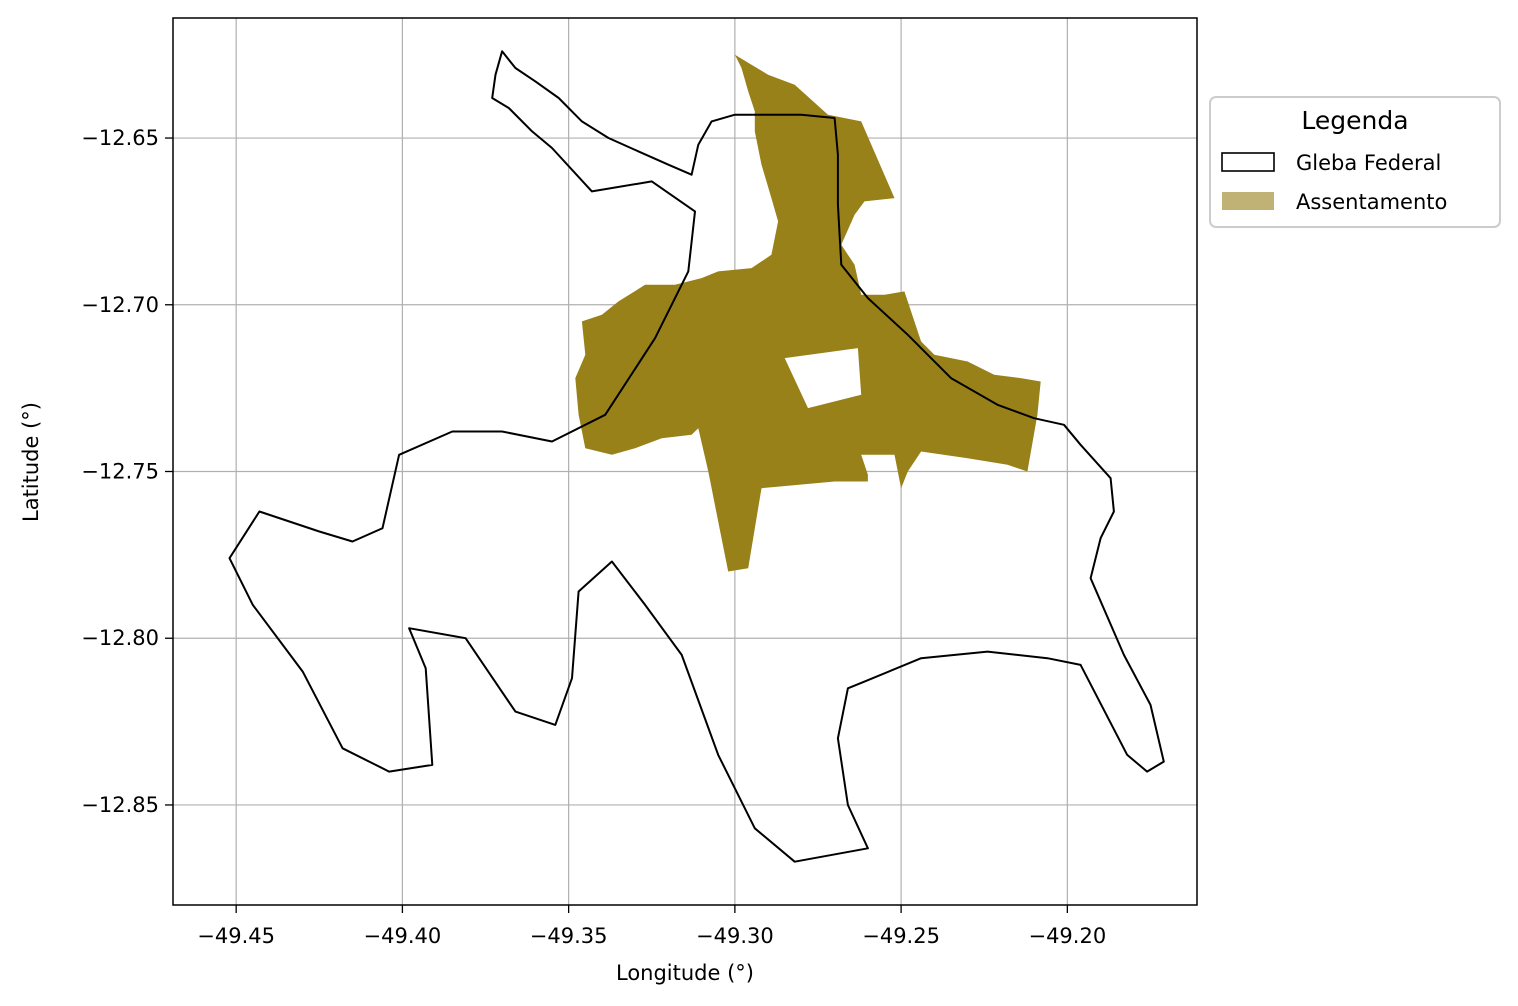  I want to click on y-tick-label: −12.65, so click(120, 138).